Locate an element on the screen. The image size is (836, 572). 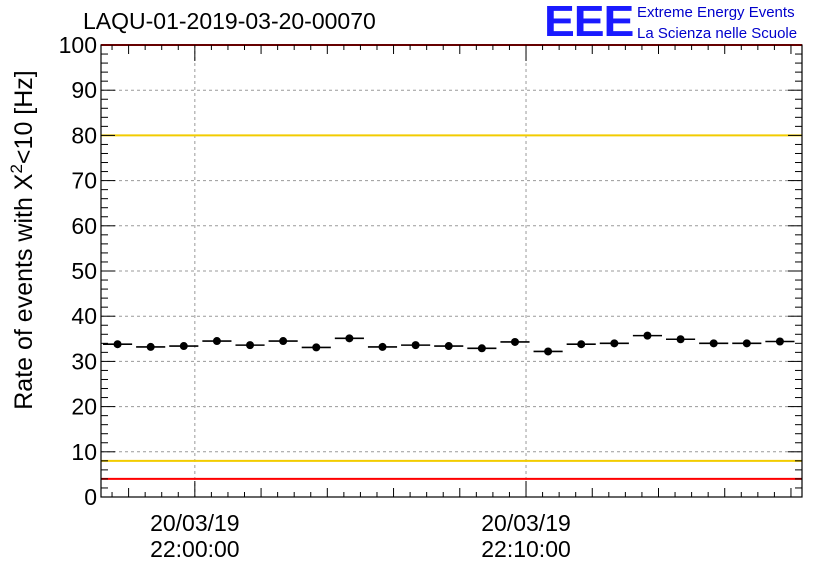
logo-line-1: Extreme Energy Events is located at coordinates (716, 12).